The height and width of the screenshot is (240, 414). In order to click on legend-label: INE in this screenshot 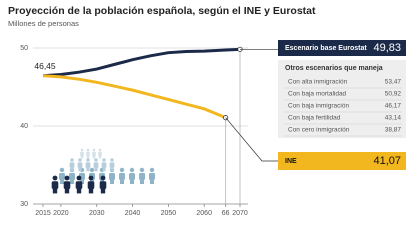, I will do `click(291, 161)`.